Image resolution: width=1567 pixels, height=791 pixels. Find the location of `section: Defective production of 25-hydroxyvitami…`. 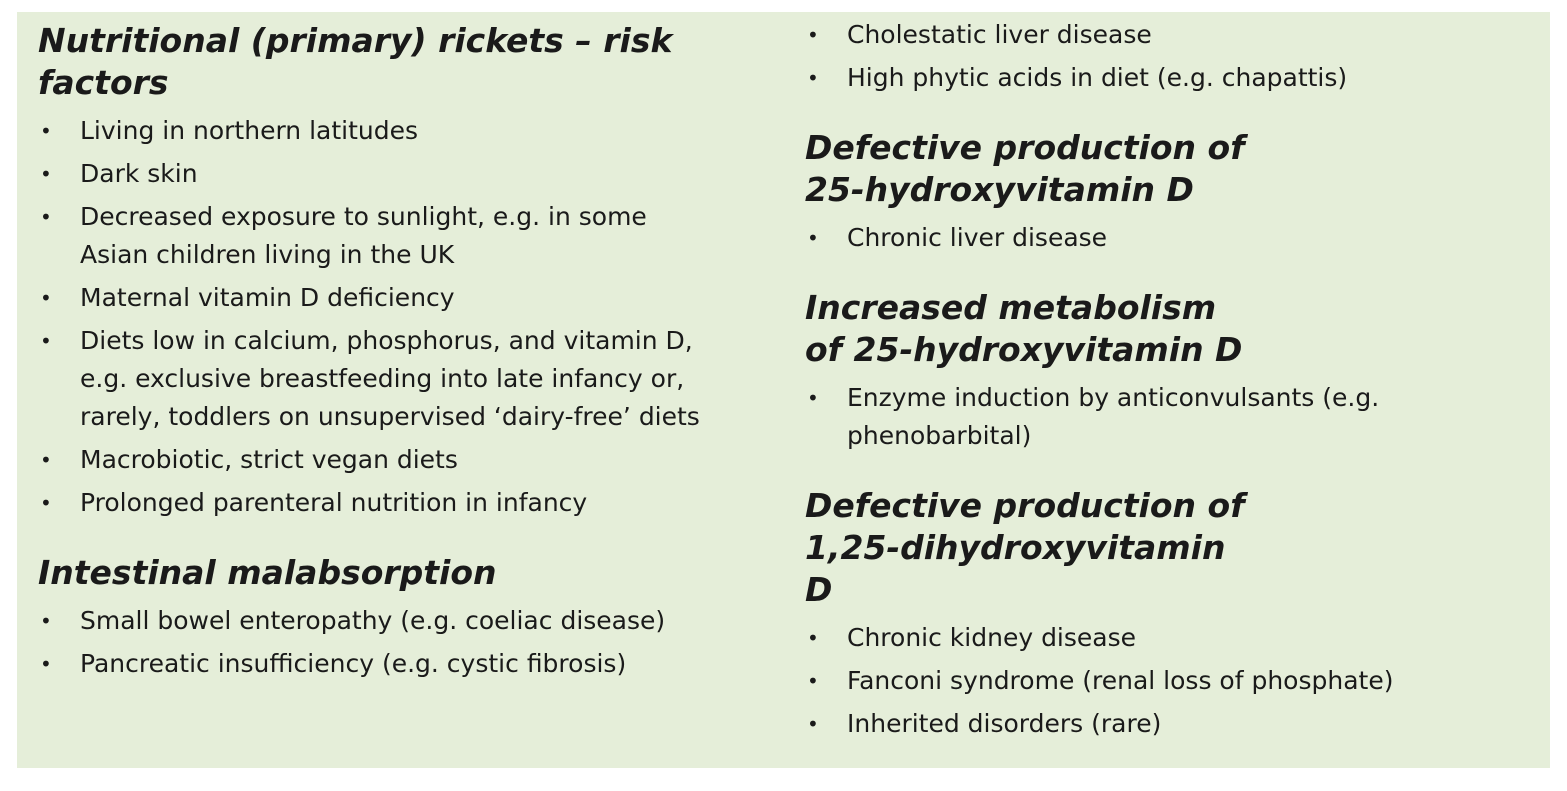

section: Defective production of 25-hydroxyvitami… is located at coordinates (1165, 192).